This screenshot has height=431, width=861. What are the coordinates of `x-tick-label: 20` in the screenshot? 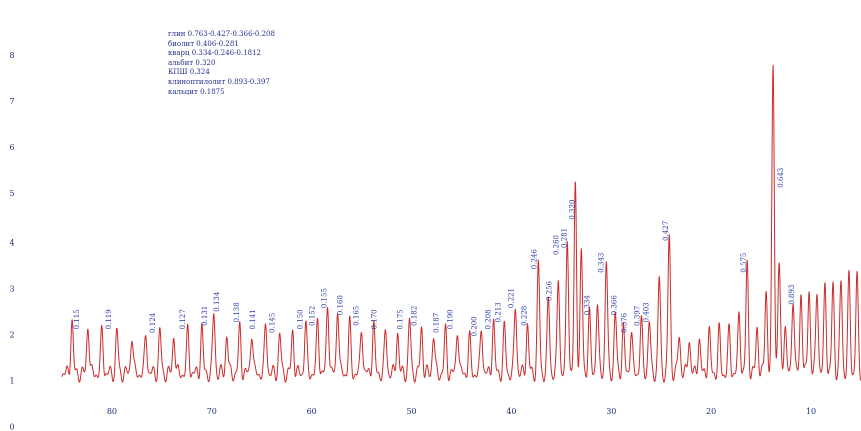 It's located at (711, 411).